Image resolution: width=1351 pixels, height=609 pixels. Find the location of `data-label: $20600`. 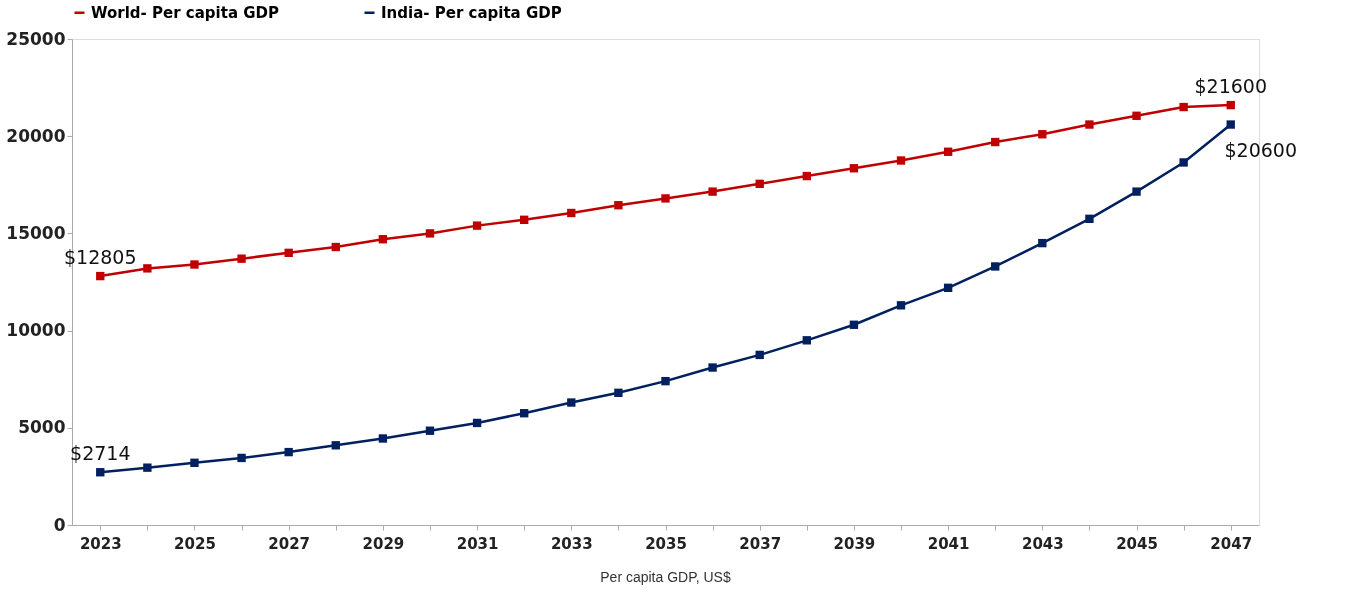

data-label: $20600 is located at coordinates (1260, 149).